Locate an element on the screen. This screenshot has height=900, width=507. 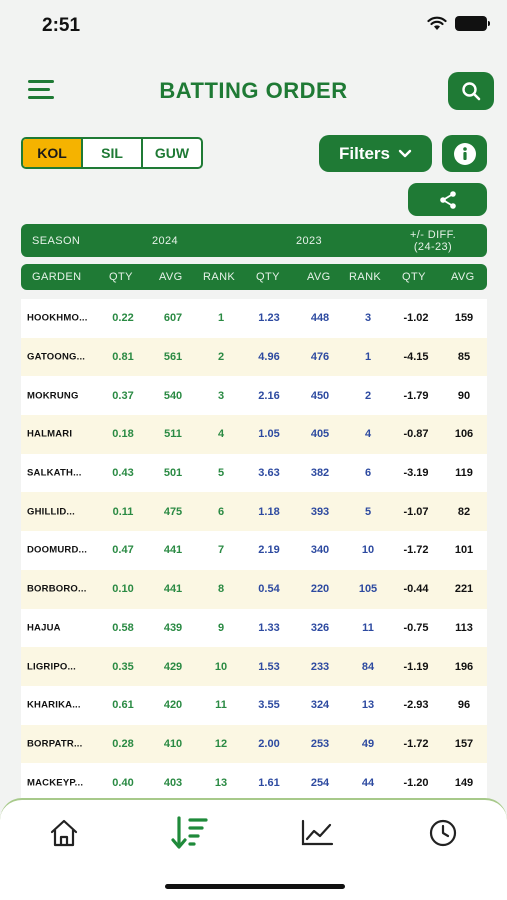
rank-2024: 5 is located at coordinates (221, 473).